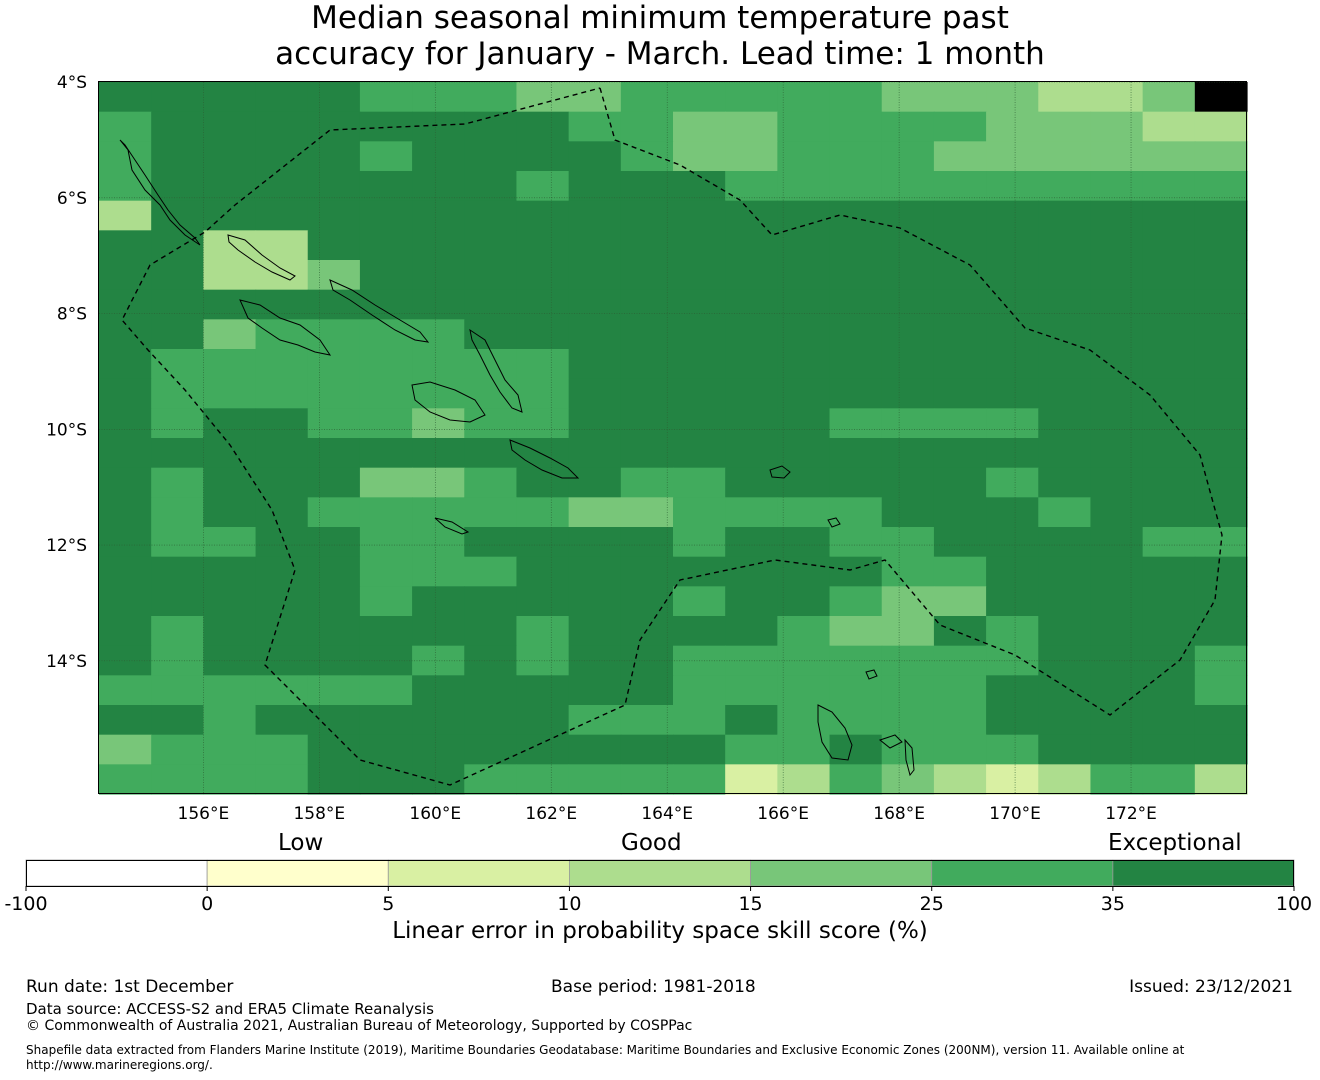 The width and height of the screenshot is (1320, 1080). Describe the element at coordinates (1294, 904) in the screenshot. I see `colorbar-tick-label: 100` at that location.